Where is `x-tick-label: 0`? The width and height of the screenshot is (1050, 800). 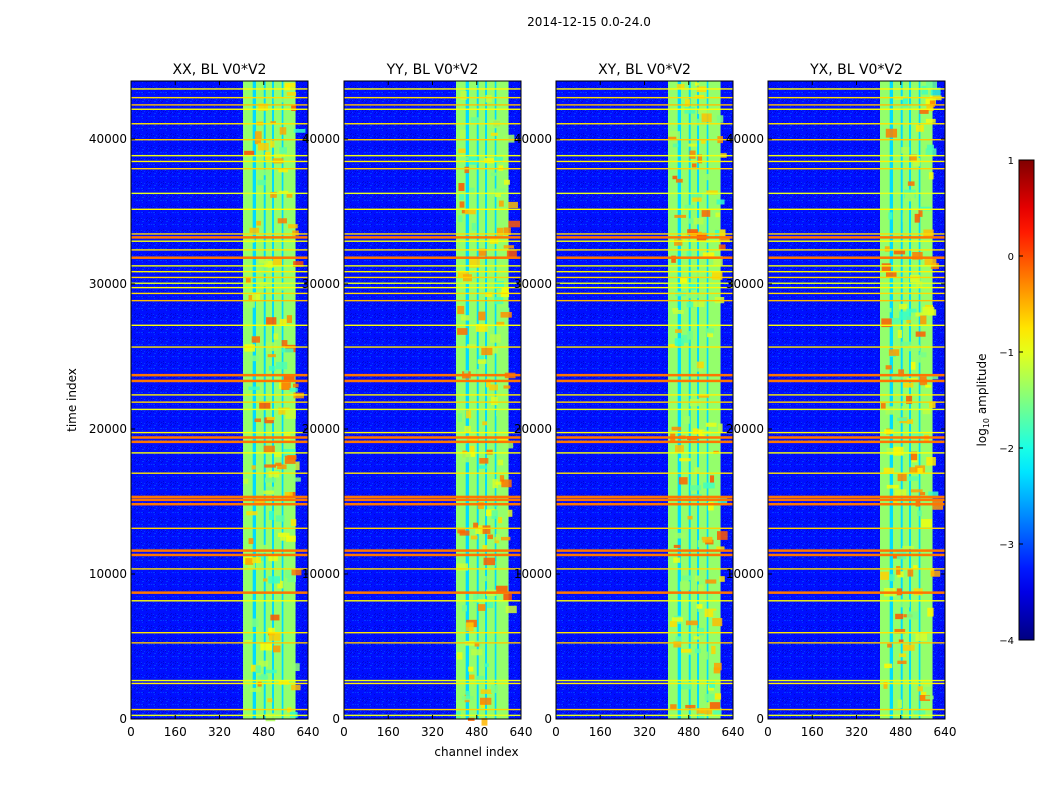 x-tick-label: 0 is located at coordinates (556, 732).